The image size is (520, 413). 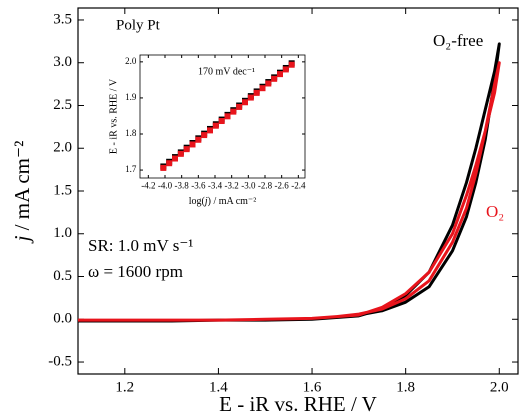 I want to click on y-tick-label: 0.0, so click(x=62, y=319).